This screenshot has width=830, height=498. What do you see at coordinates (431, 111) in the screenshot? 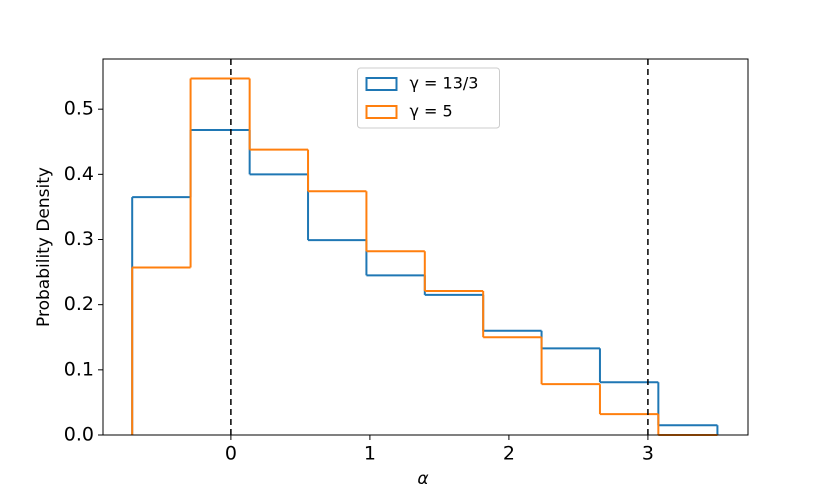
I see `legend-label: γ = 5` at bounding box center [431, 111].